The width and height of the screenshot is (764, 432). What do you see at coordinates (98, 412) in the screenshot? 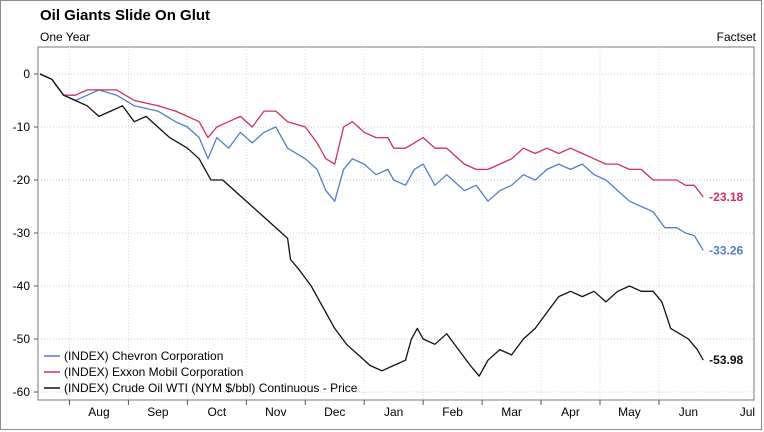
I see `x-tick-label: Aug` at bounding box center [98, 412].